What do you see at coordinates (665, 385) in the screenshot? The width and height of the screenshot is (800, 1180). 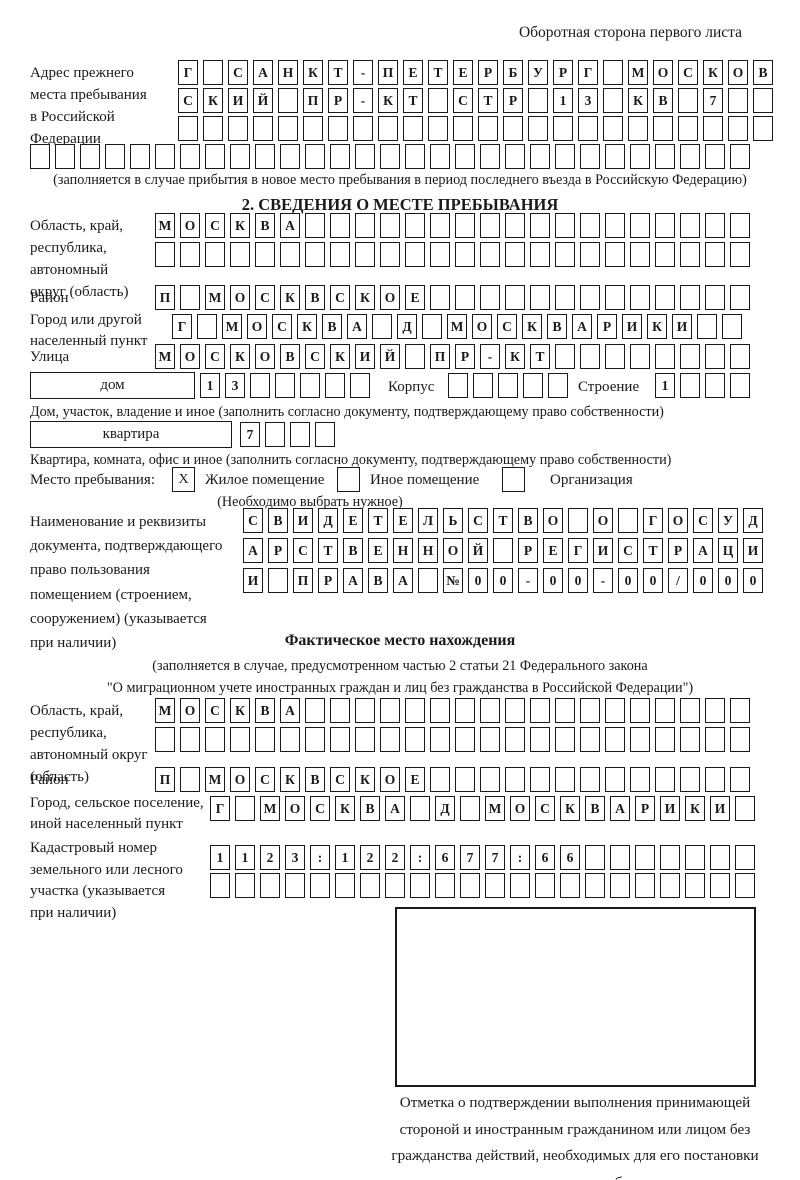 I see `char-cell: 1` at bounding box center [665, 385].